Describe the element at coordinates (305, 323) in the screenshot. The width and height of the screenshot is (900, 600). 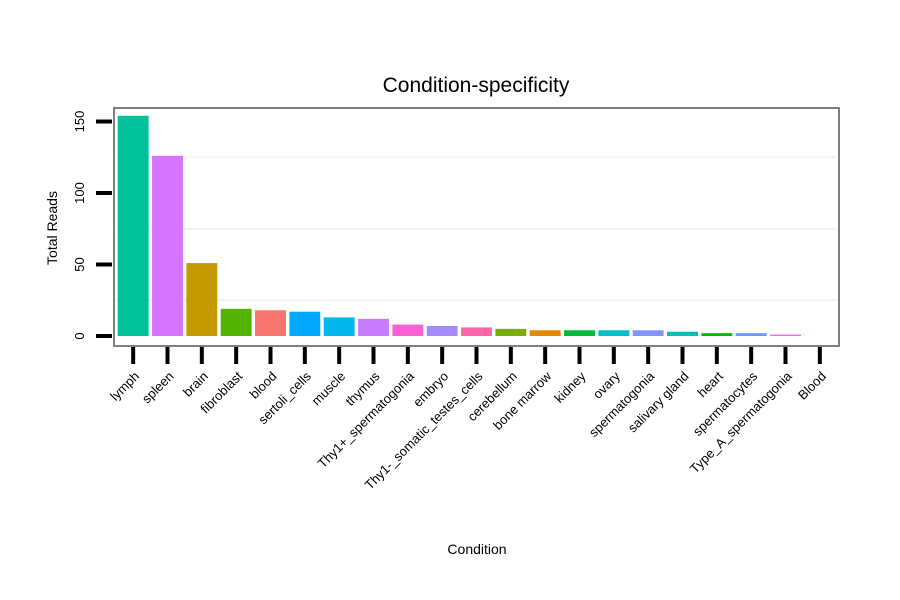
I see `bar-sertoli-cells` at that location.